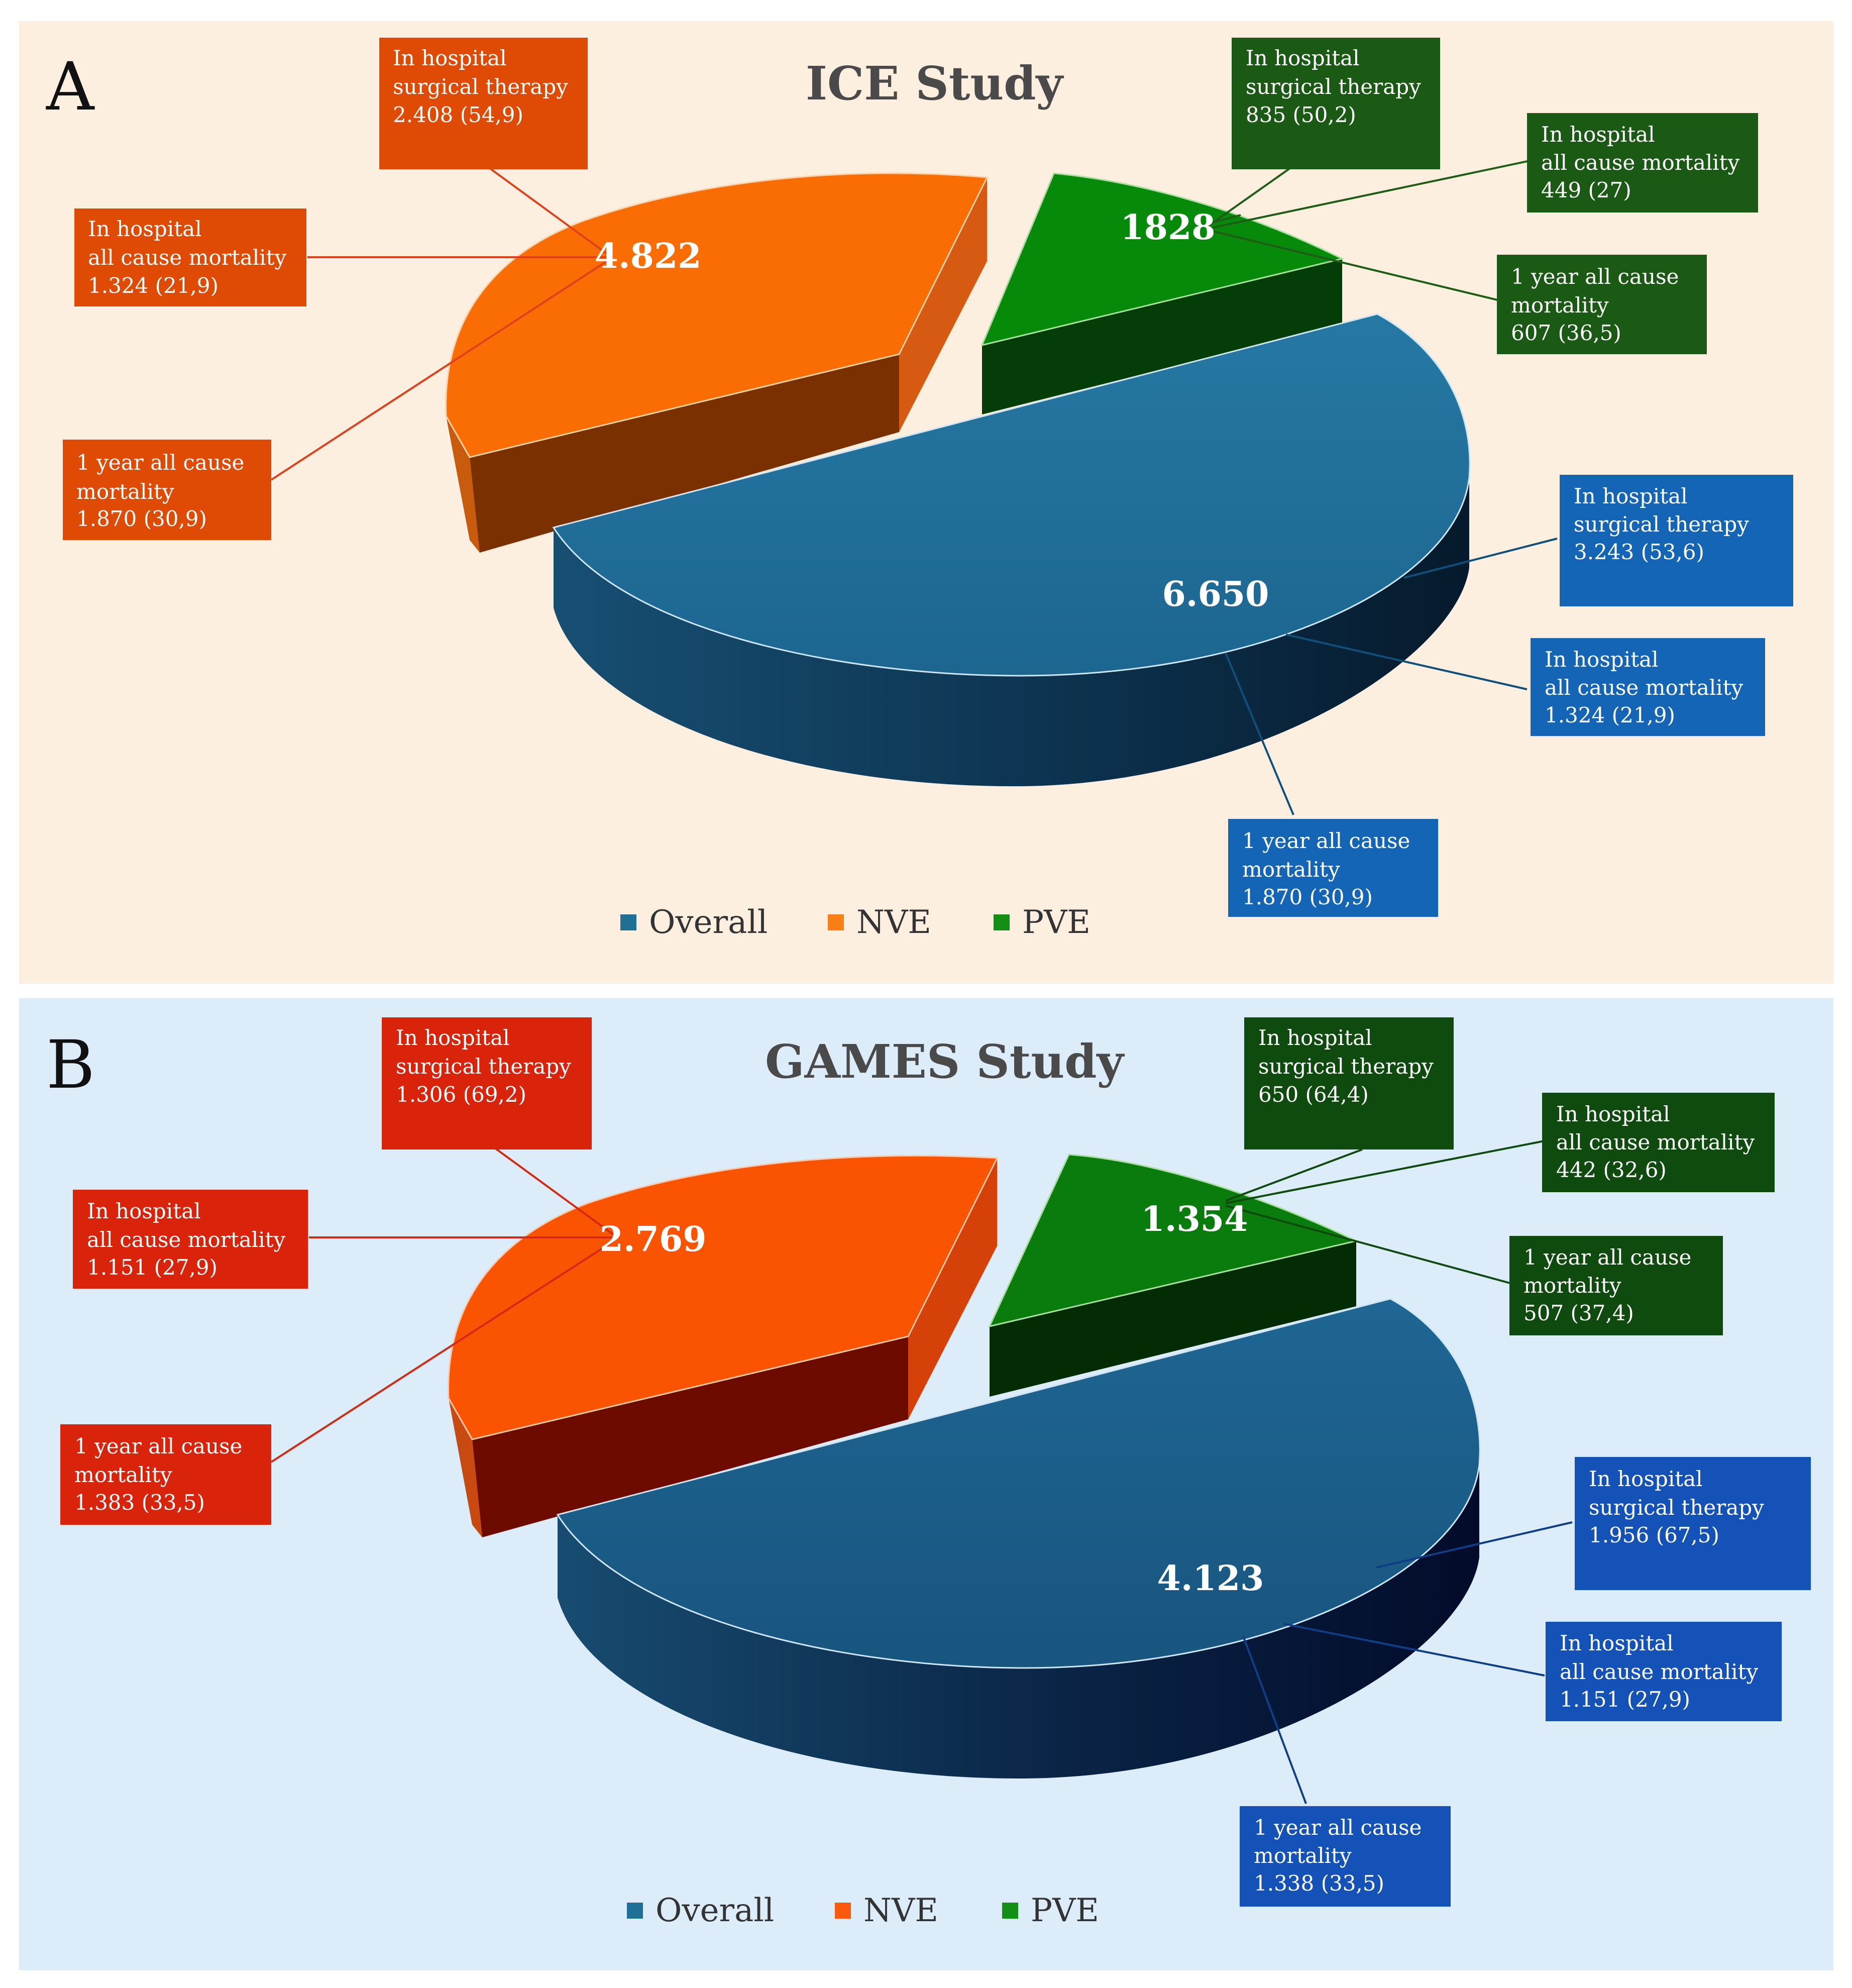 The image size is (1852, 1988). What do you see at coordinates (717, 315) in the screenshot?
I see `nve-slice-top` at bounding box center [717, 315].